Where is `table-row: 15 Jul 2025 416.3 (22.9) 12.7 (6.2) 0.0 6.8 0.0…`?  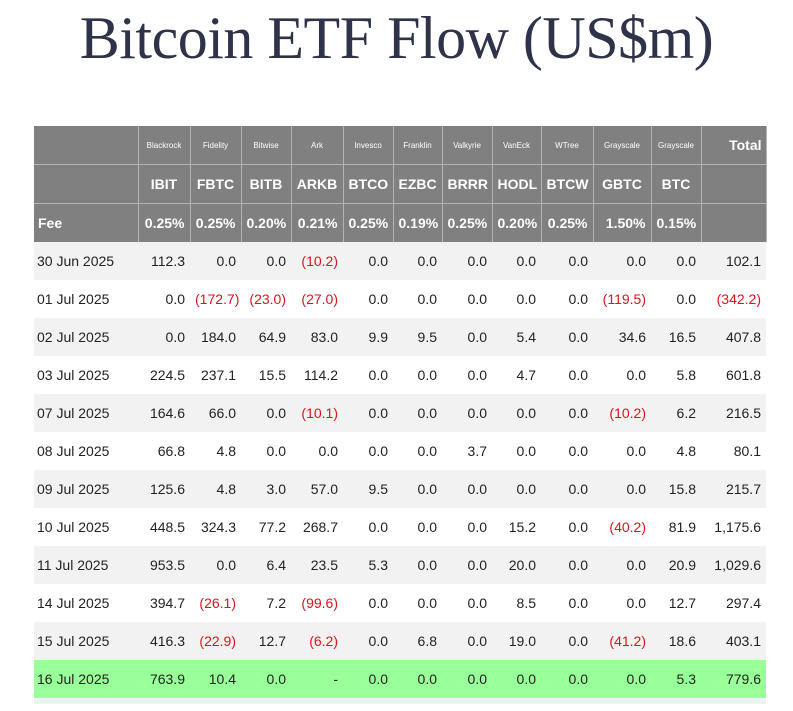 table-row: 15 Jul 2025 416.3 (22.9) 12.7 (6.2) 0.0 6.8 0.0… is located at coordinates (400, 641).